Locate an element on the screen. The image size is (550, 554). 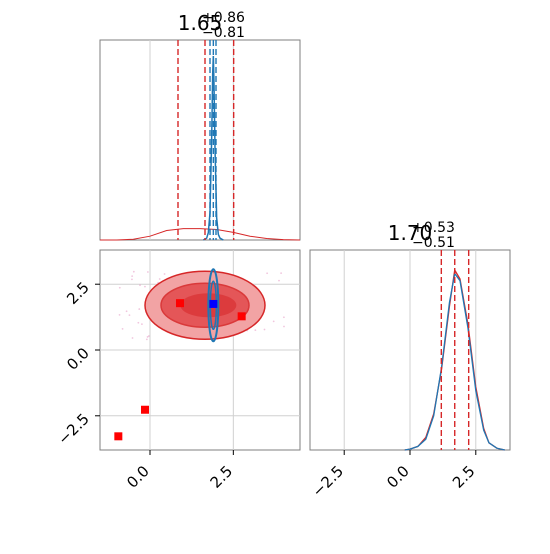
panel-bottom-right-ticks: −2.5 0.0 2.5 is located at coordinates (394, 475).